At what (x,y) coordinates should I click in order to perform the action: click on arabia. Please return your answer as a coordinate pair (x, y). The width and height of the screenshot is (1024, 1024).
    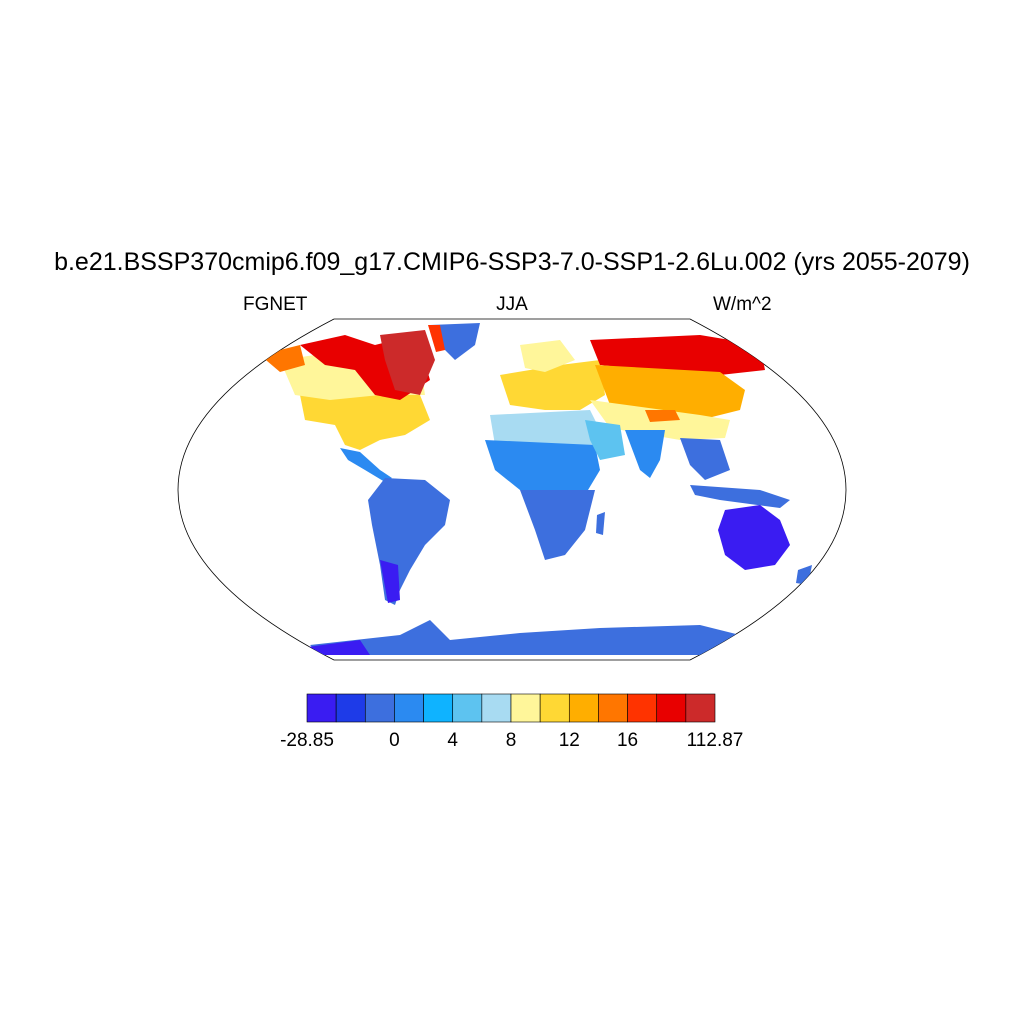
    Looking at the image, I should click on (605, 440).